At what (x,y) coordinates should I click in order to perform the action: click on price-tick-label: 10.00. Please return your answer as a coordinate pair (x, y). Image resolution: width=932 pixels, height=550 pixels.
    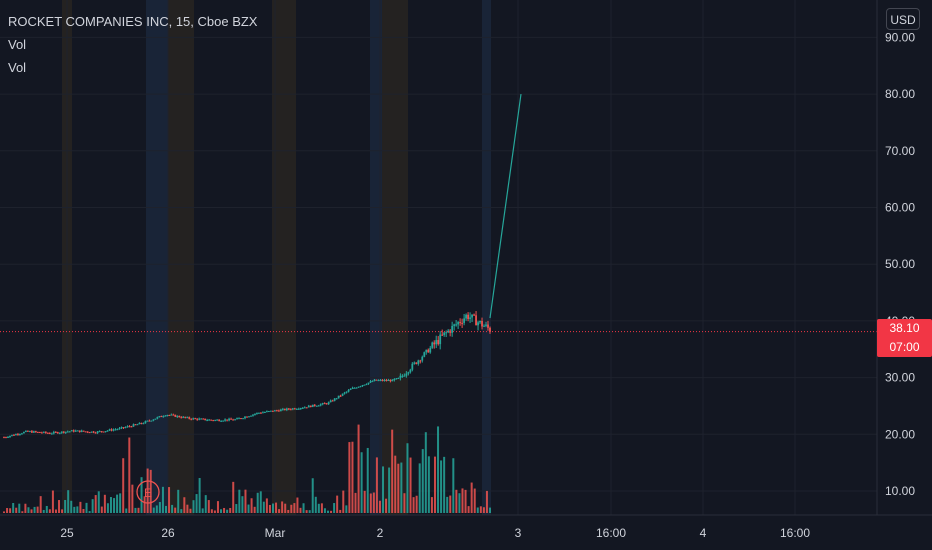
    Looking at the image, I should click on (900, 491).